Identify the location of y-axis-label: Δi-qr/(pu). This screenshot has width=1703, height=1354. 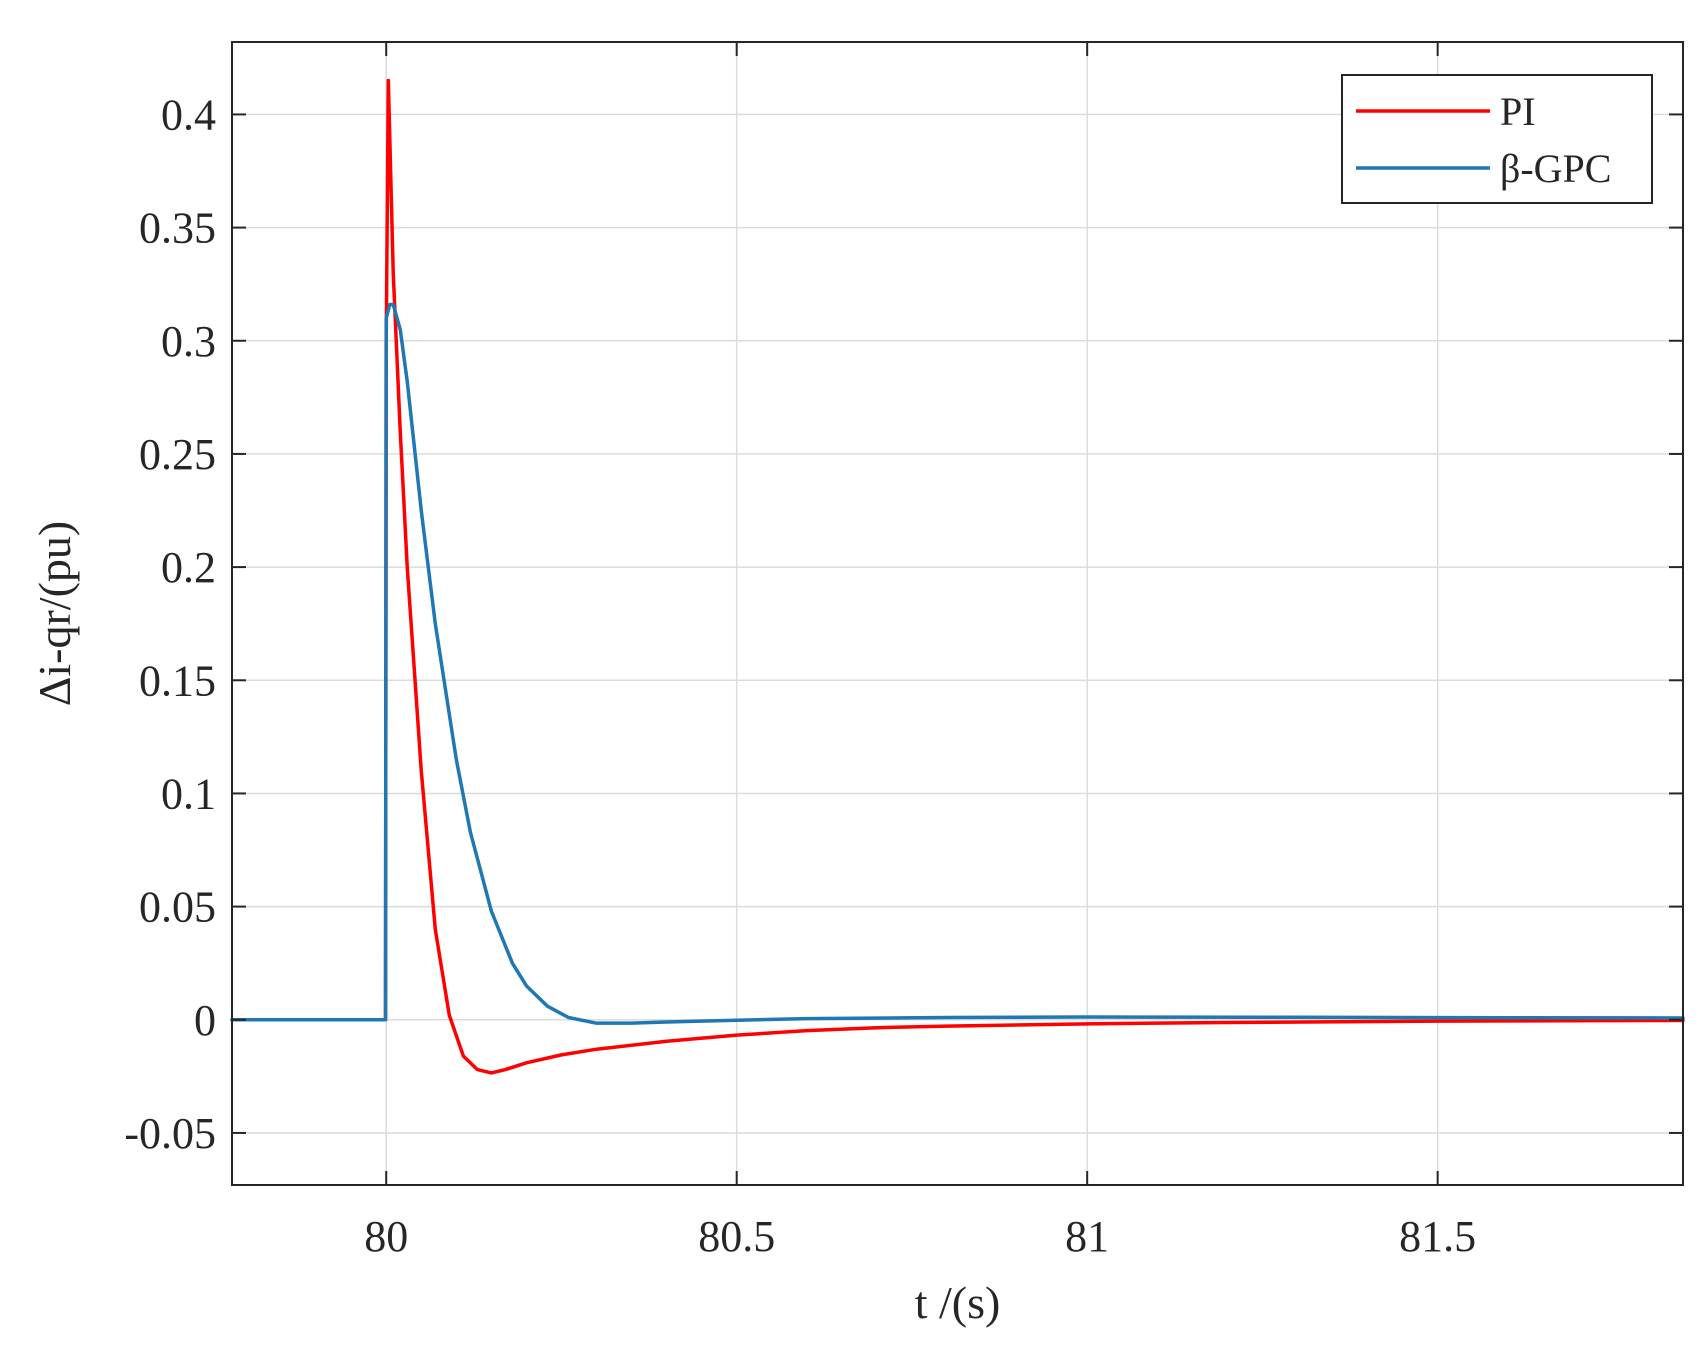
(54, 613).